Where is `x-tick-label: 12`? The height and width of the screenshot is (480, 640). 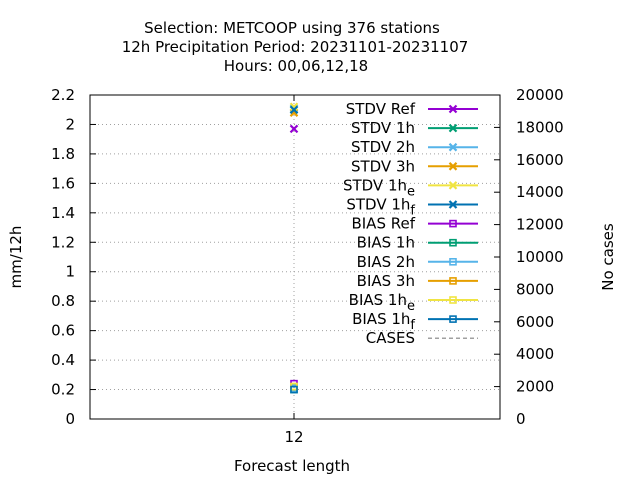
x-tick-label: 12 is located at coordinates (293, 437).